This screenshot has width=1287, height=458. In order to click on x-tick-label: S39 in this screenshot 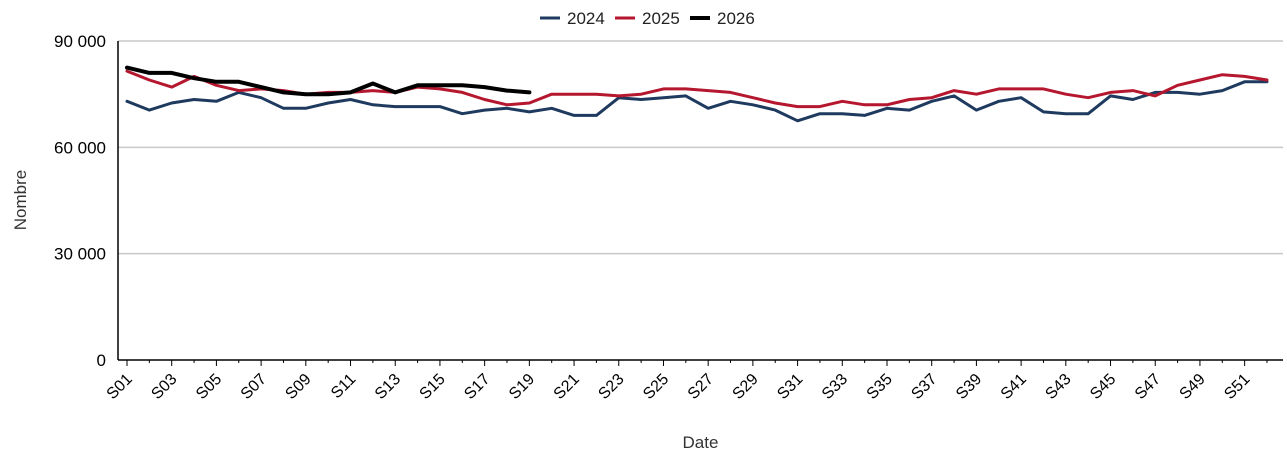, I will do `click(969, 387)`.